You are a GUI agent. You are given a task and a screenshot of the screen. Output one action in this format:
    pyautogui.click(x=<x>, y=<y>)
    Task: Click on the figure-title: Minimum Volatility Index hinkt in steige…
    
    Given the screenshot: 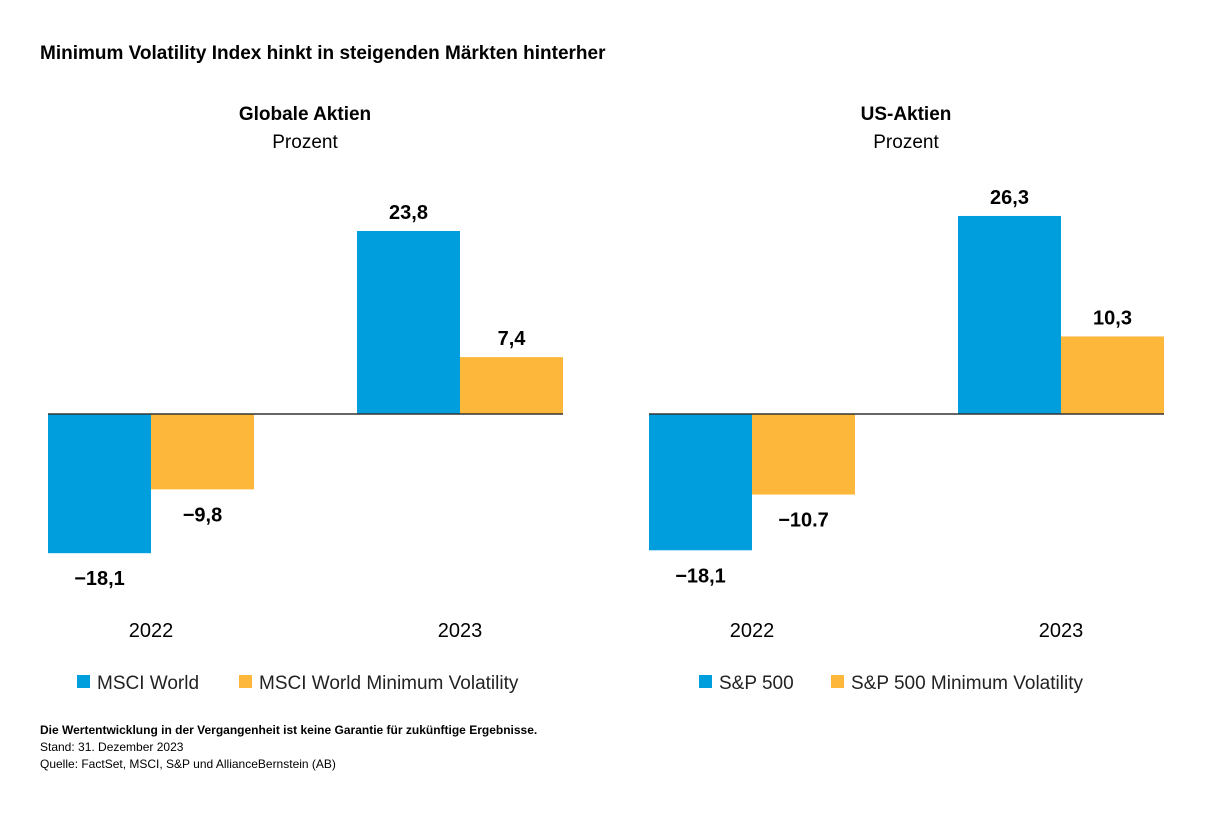 What is the action you would take?
    pyautogui.click(x=323, y=53)
    